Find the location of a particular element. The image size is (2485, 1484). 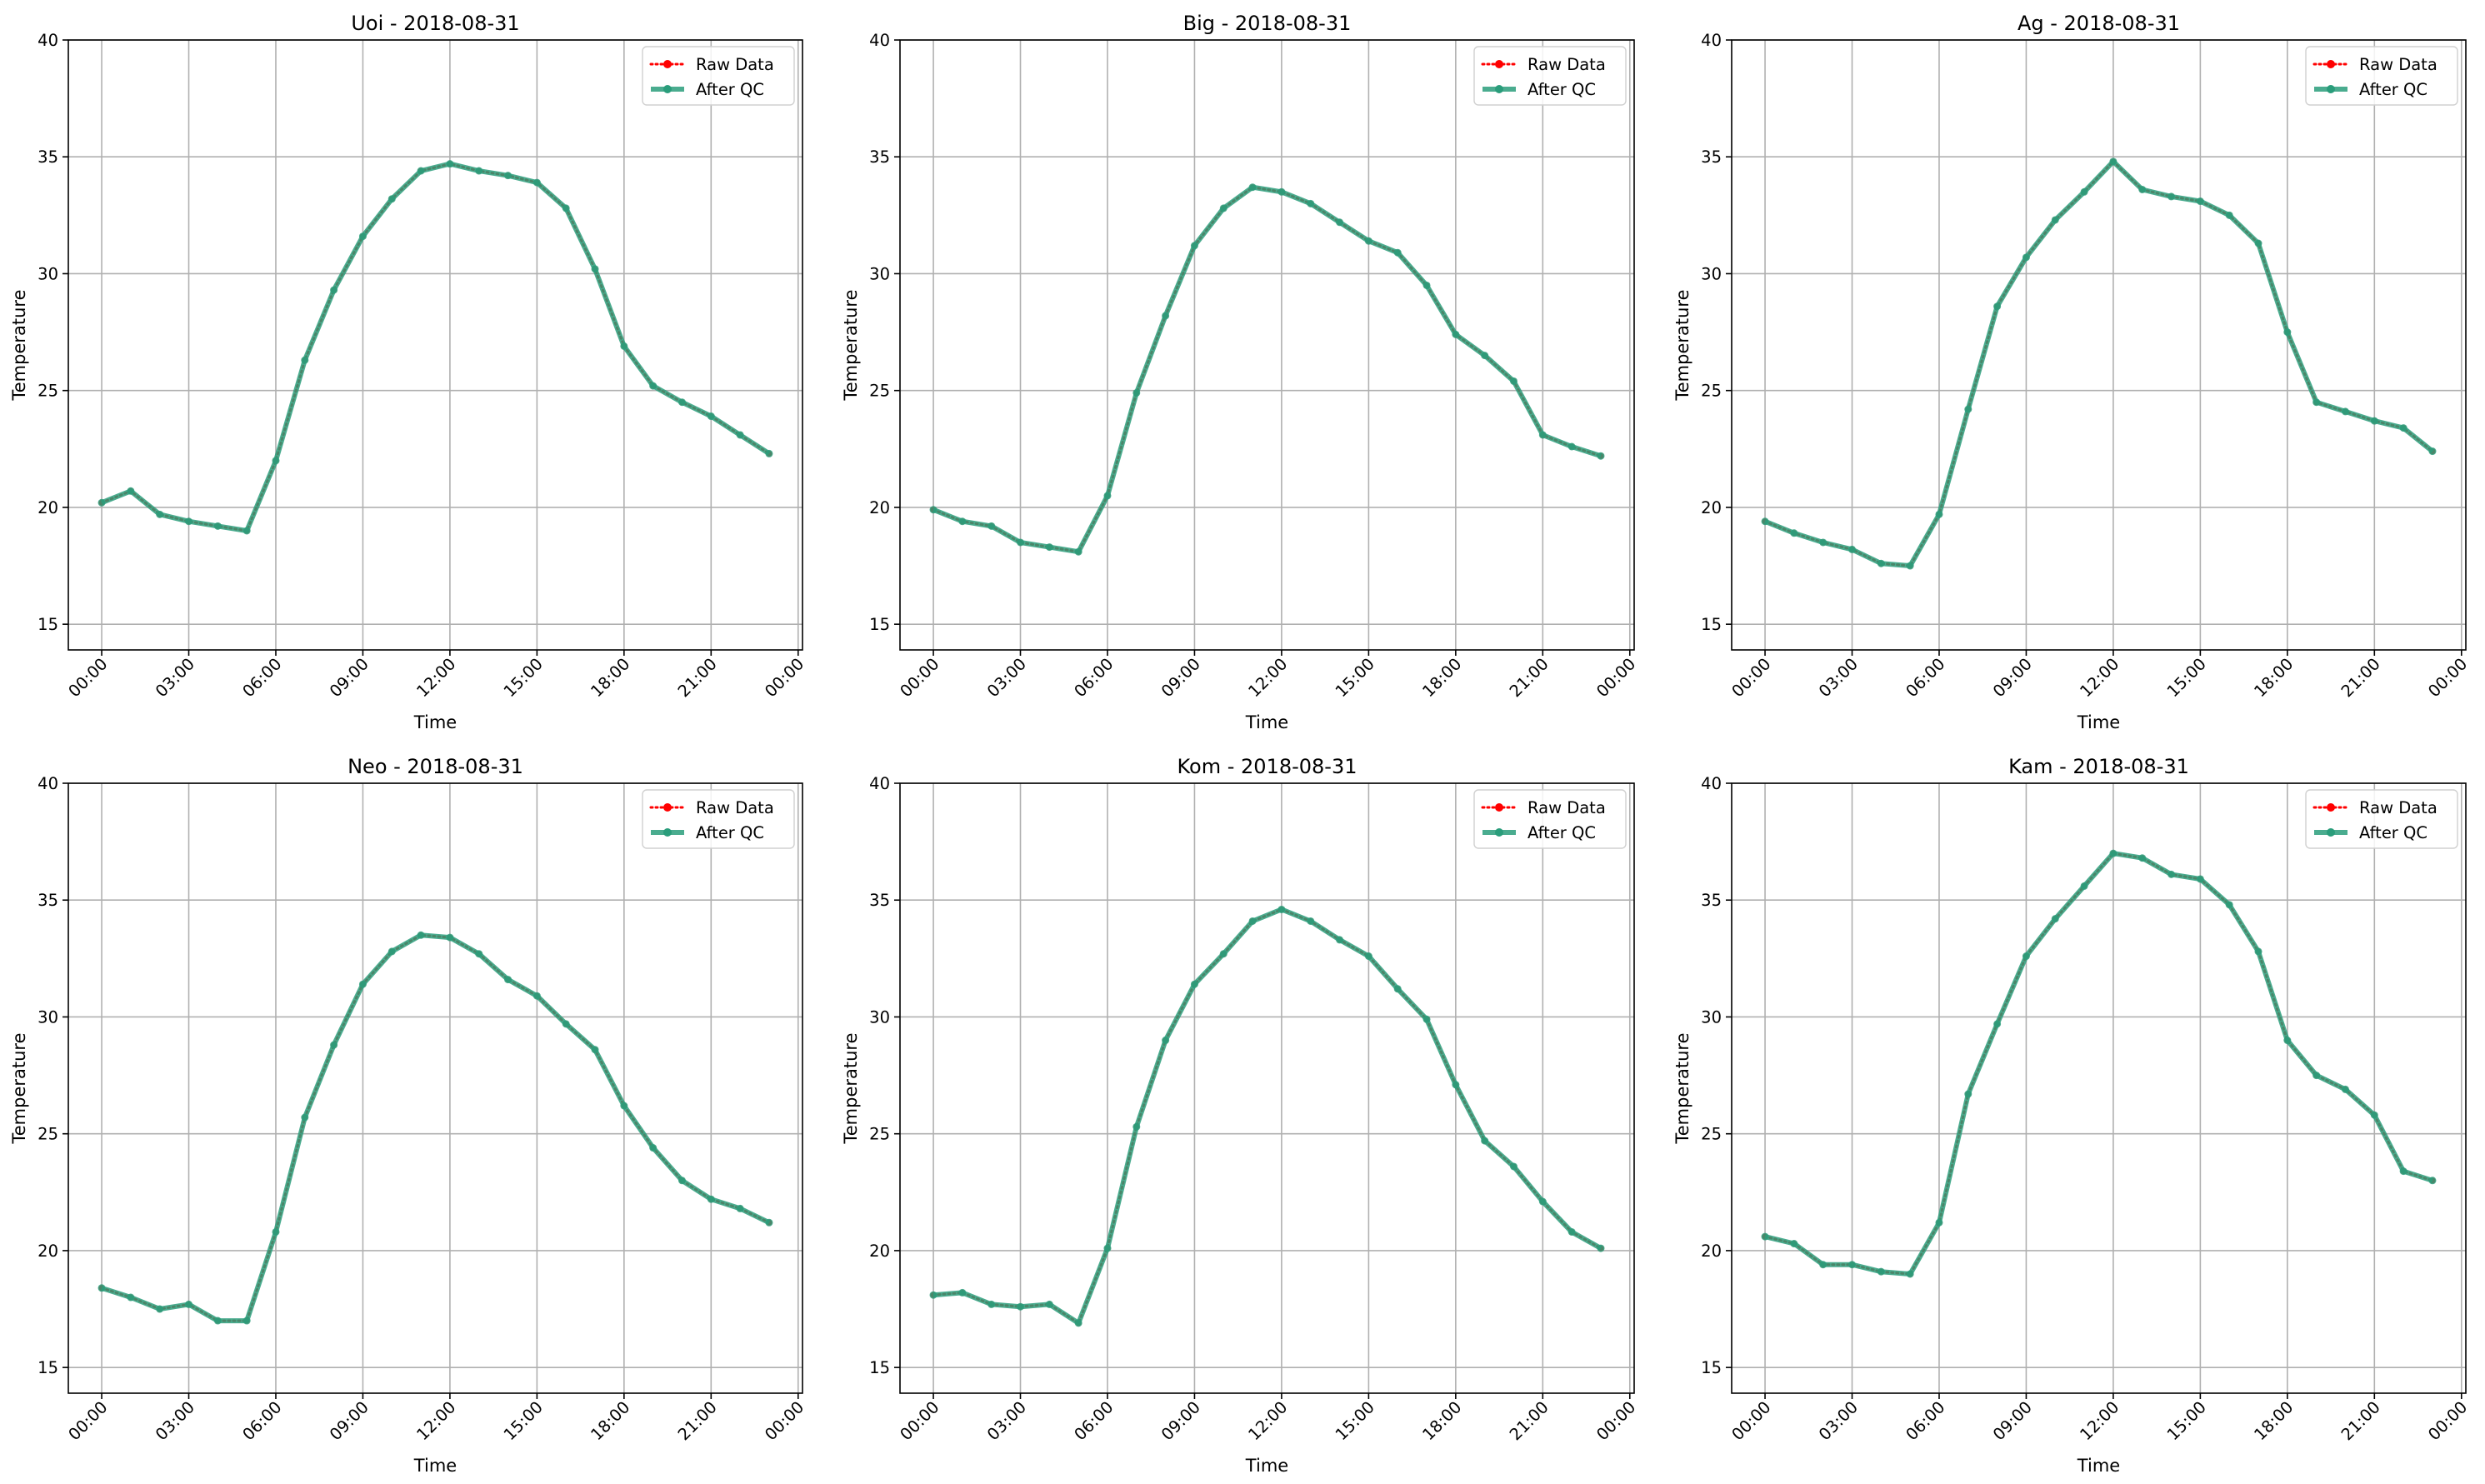

x-axis-label: Time is located at coordinates (1266, 1466).